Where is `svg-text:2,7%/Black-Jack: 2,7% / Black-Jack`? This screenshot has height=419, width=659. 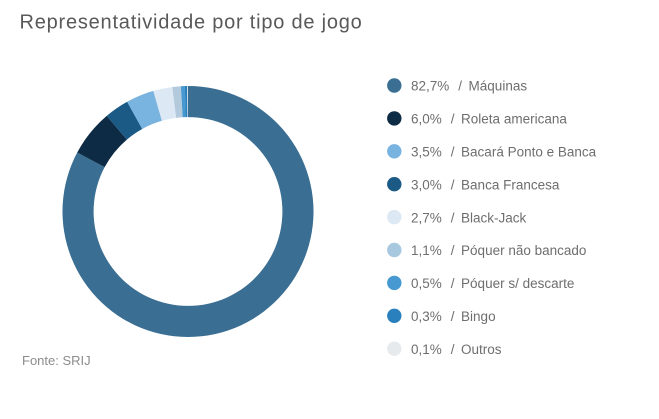 svg-text:2,7%/Black-Jack: 2,7% / Black-Jack is located at coordinates (469, 217).